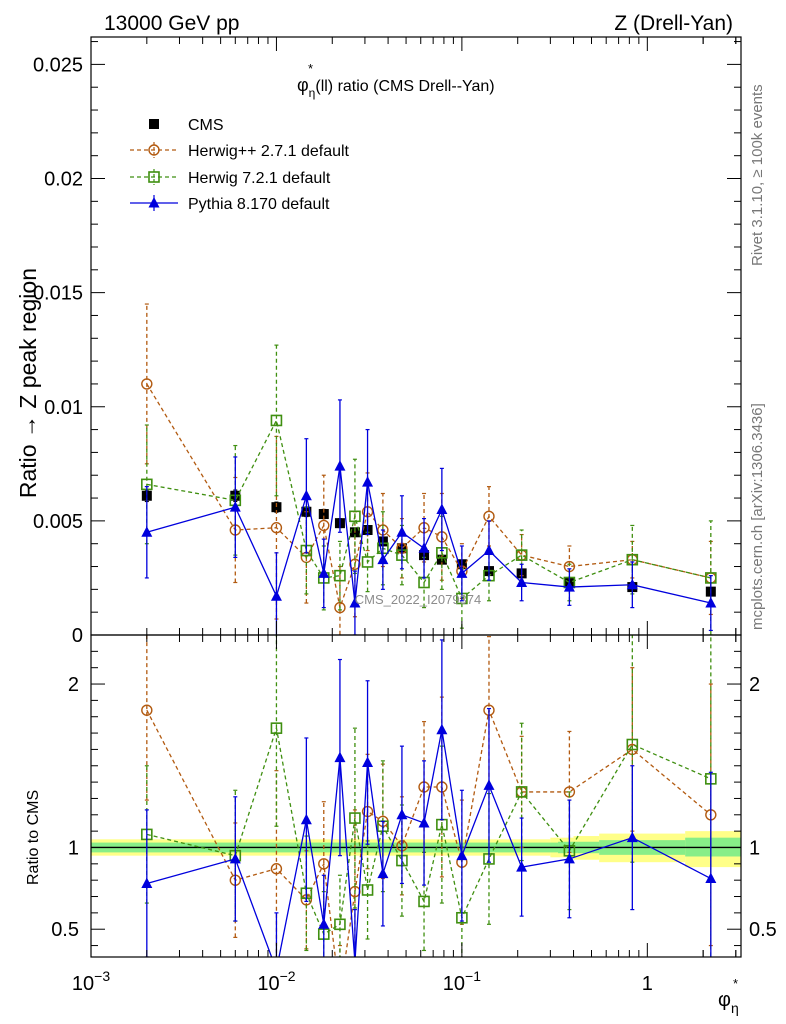 The height and width of the screenshot is (1024, 786). What do you see at coordinates (763, 930) in the screenshot?
I see `lower-y-tick-label-right: 0.5` at bounding box center [763, 930].